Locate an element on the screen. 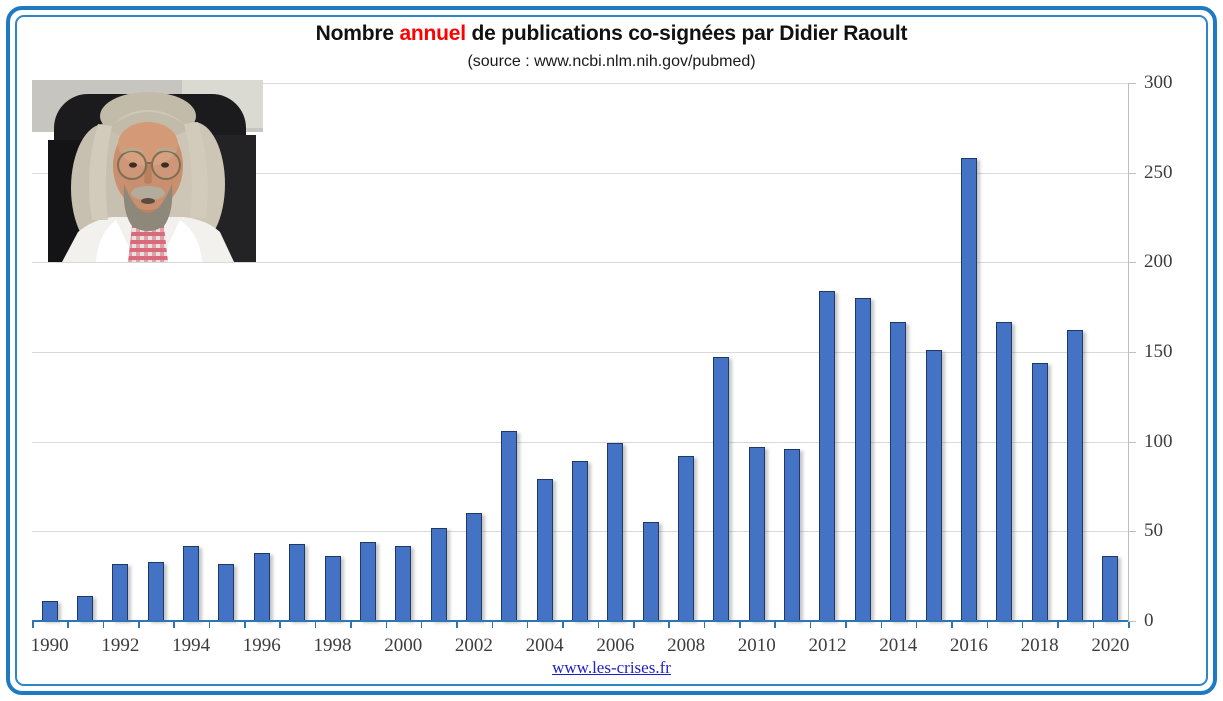  bar-2017 is located at coordinates (1004, 471).